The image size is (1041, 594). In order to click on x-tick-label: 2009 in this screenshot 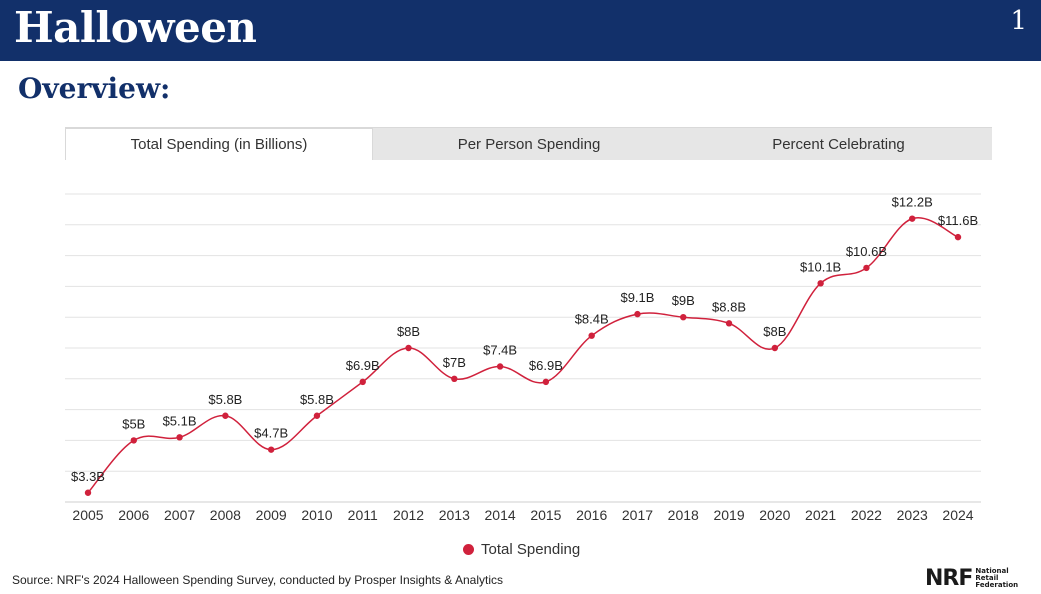, I will do `click(271, 515)`.